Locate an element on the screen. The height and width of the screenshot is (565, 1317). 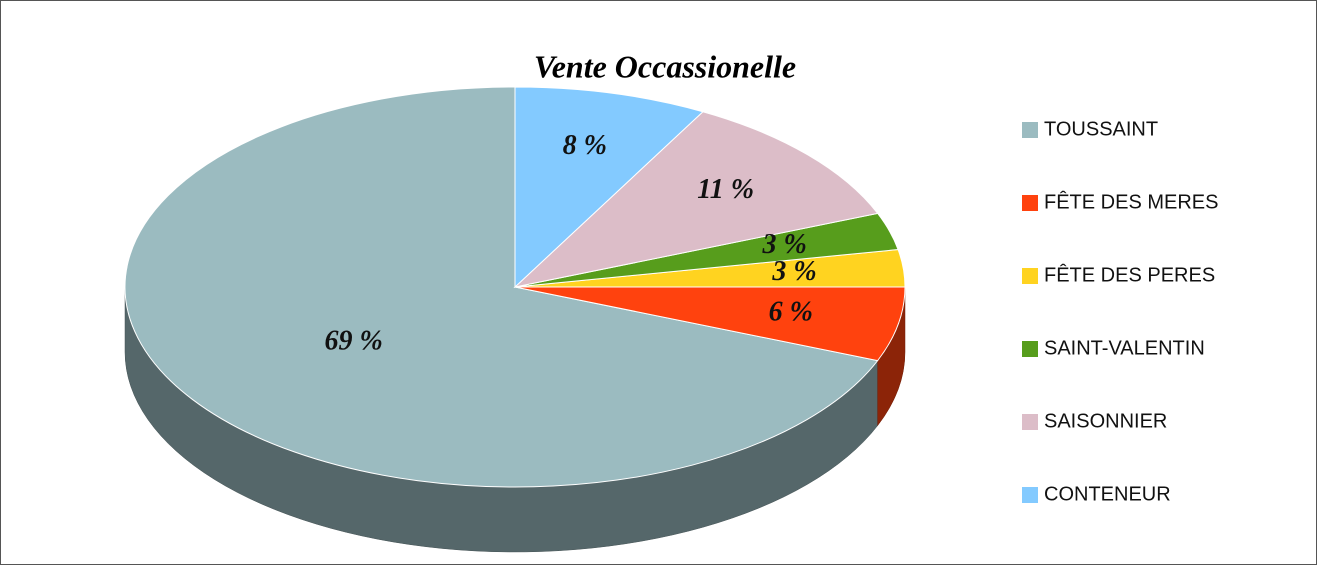
data-label: 11 % is located at coordinates (725, 189).